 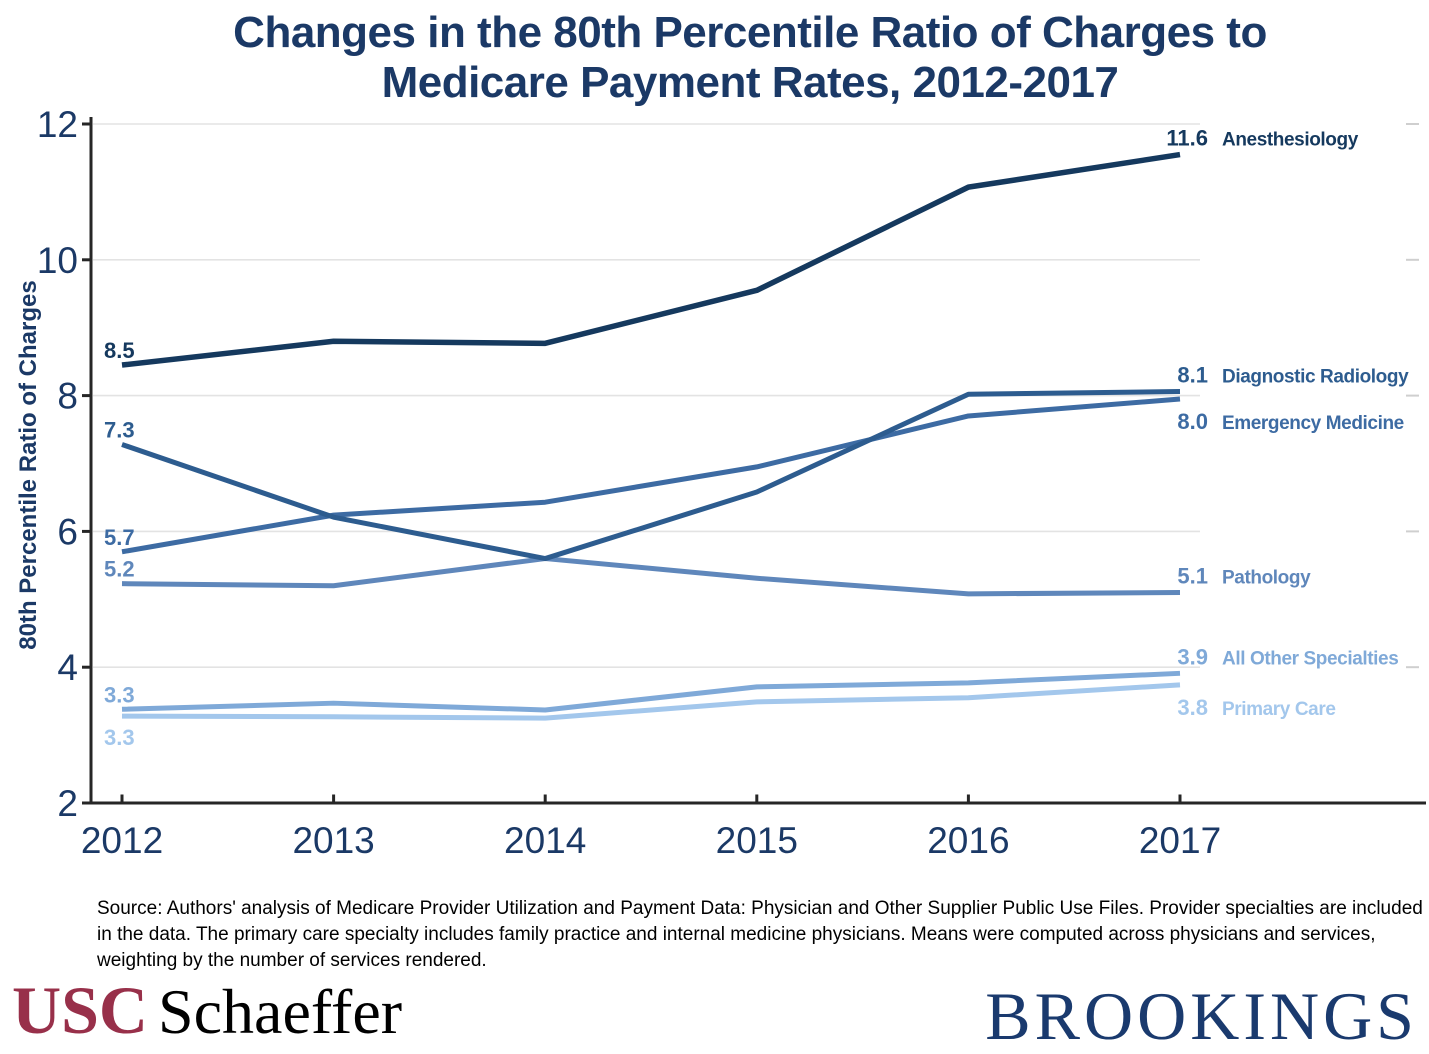 I want to click on end-value-label-anesthesiology: 11.6, so click(x=1187, y=138).